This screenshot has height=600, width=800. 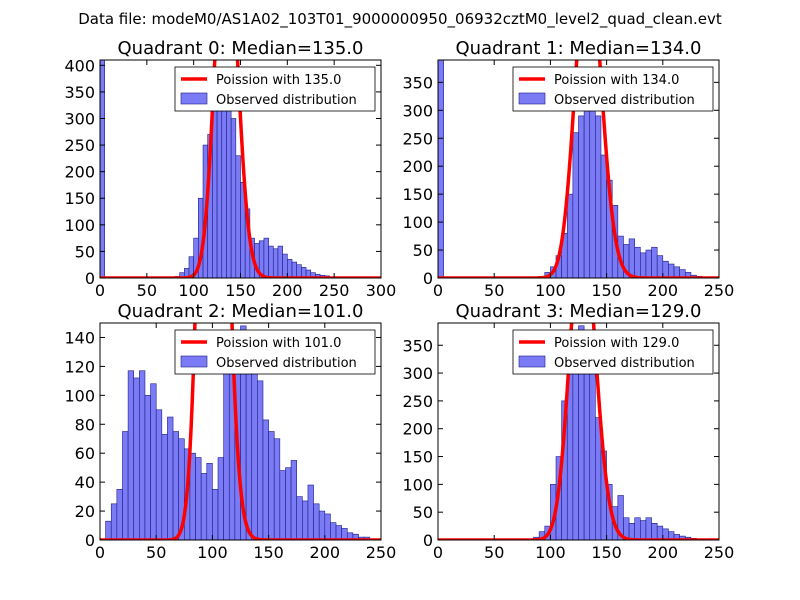 I want to click on quadrant-2-plot-area, so click(x=240, y=431).